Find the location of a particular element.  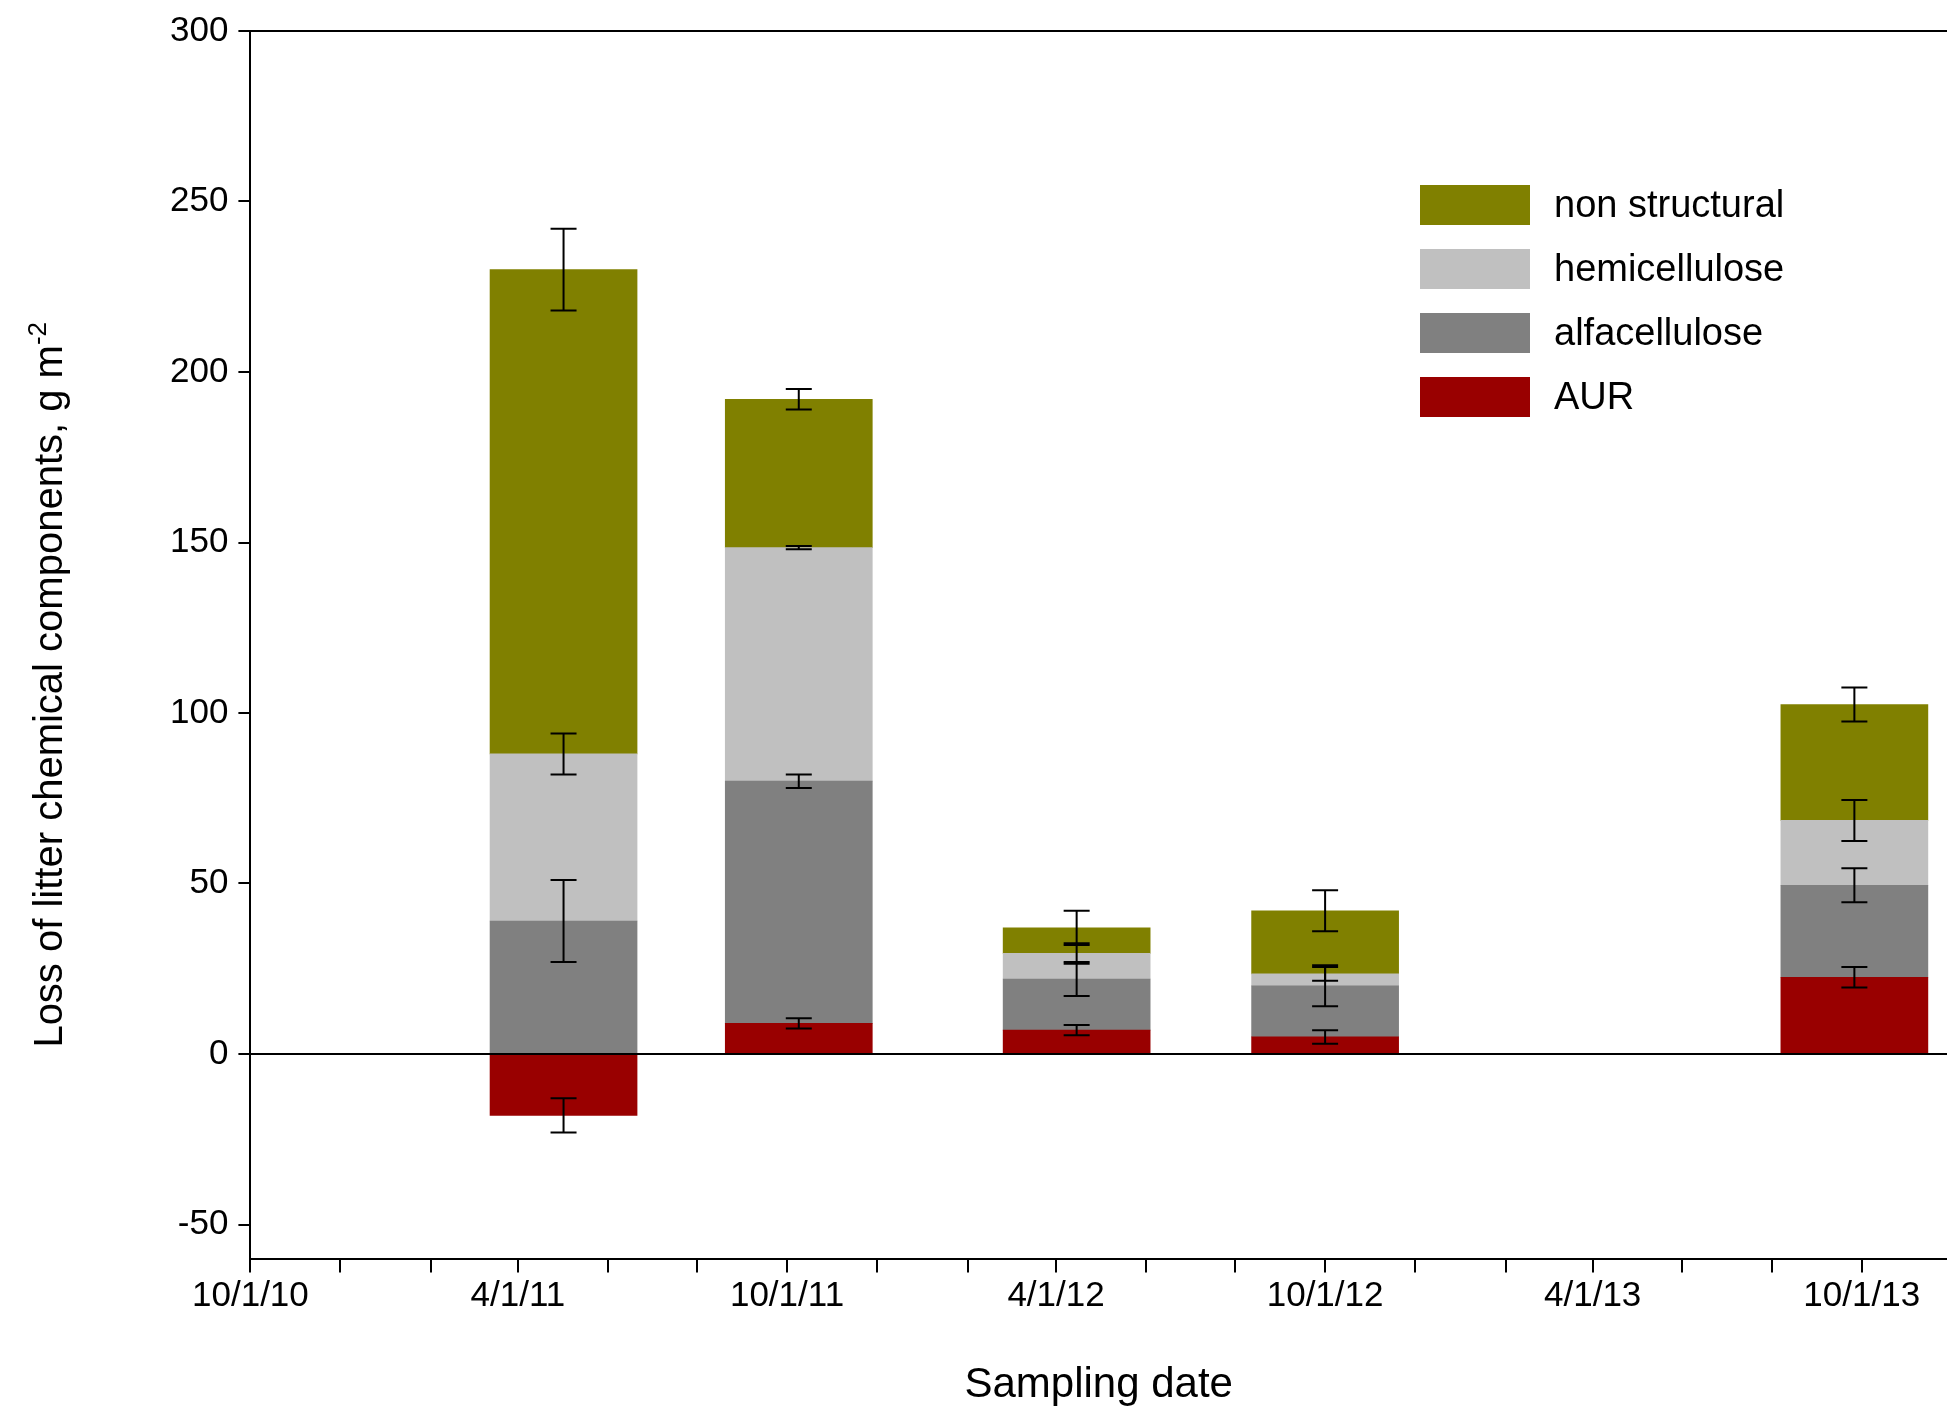

y-tick-label: 0 is located at coordinates (218, 1051).